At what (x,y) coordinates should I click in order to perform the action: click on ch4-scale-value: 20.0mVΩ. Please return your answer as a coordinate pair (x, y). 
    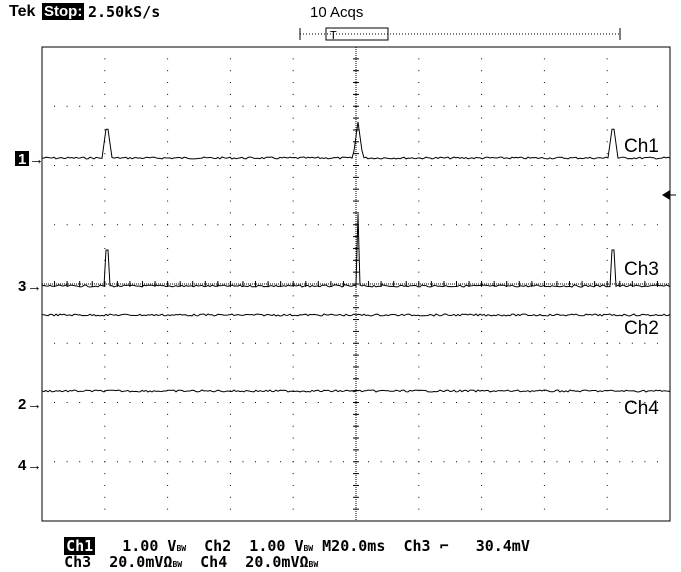
    Looking at the image, I should click on (277, 562).